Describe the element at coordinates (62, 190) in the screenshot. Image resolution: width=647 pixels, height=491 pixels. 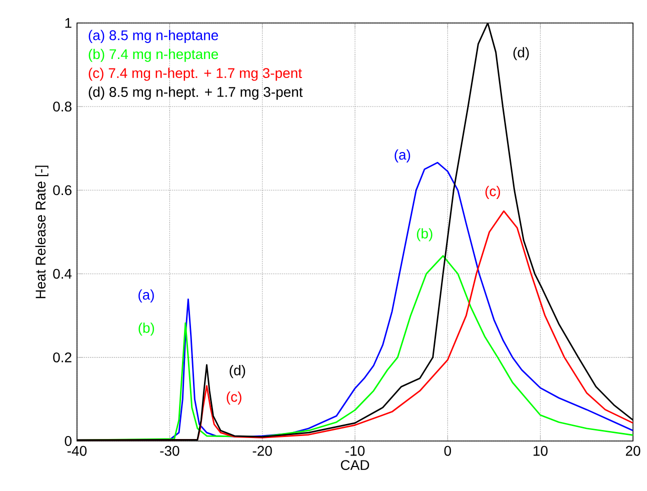
I see `y-tick-label: 0.6` at that location.